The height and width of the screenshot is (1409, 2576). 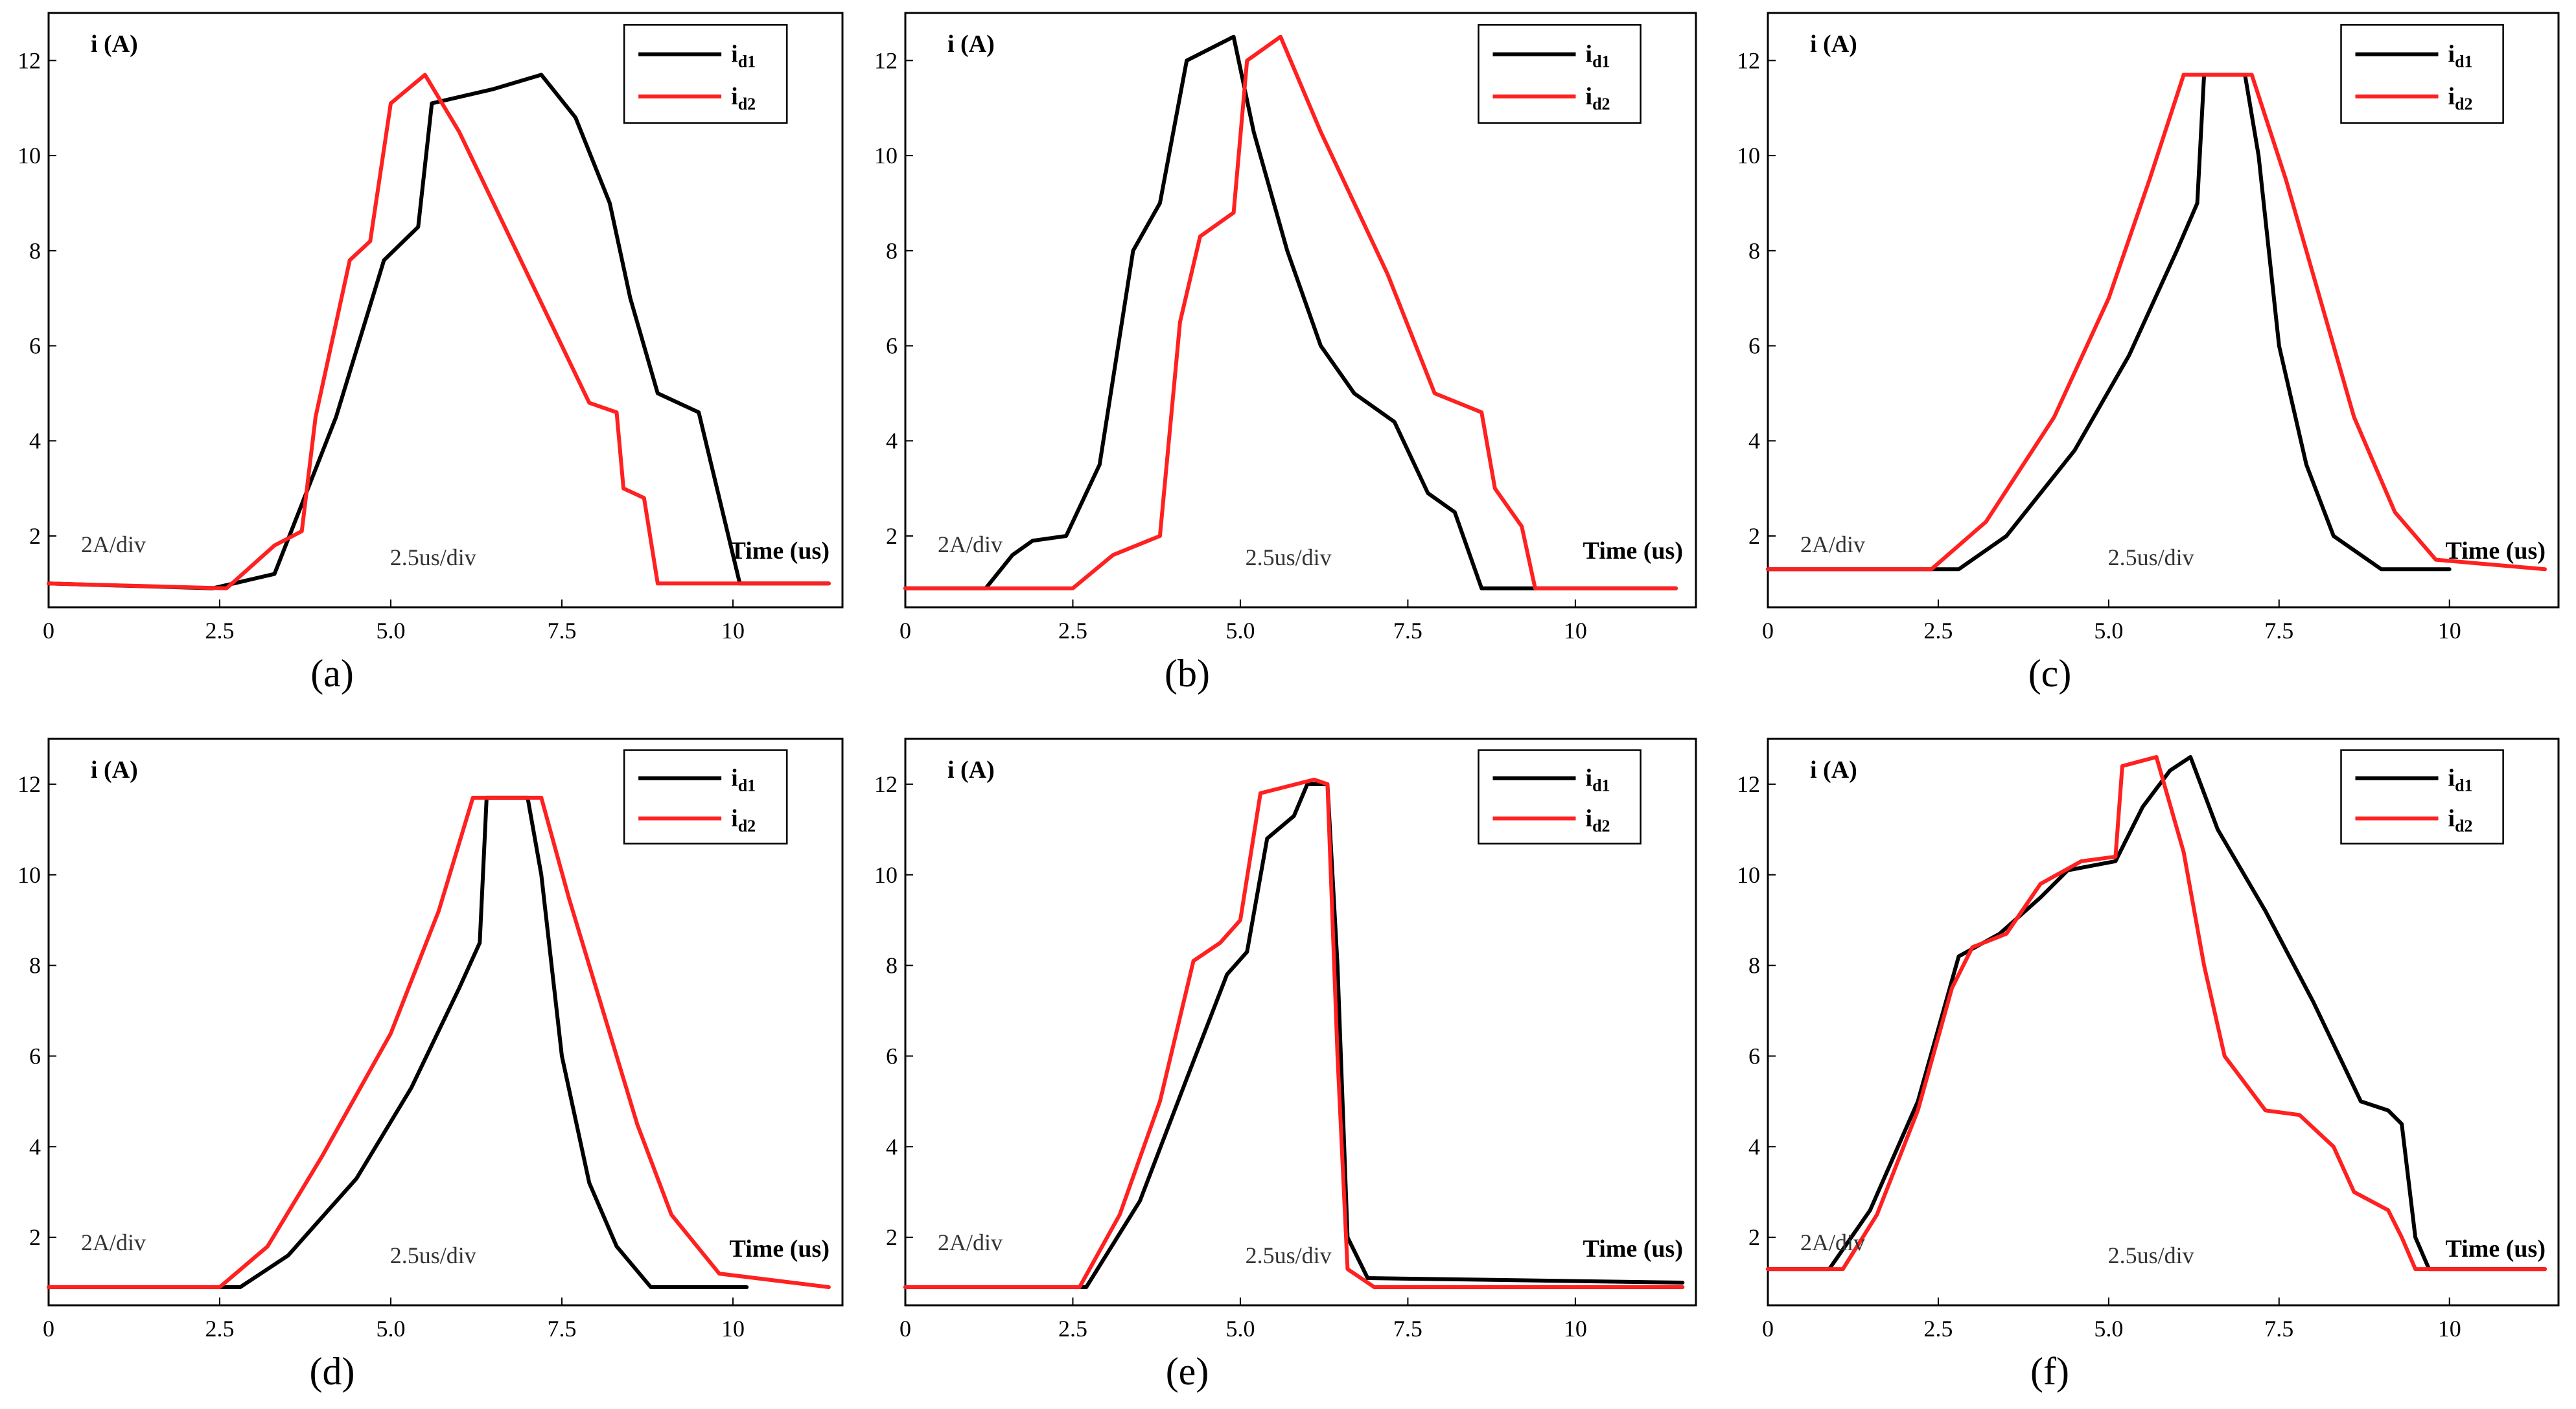 I want to click on panel-label: (d), so click(x=333, y=1371).